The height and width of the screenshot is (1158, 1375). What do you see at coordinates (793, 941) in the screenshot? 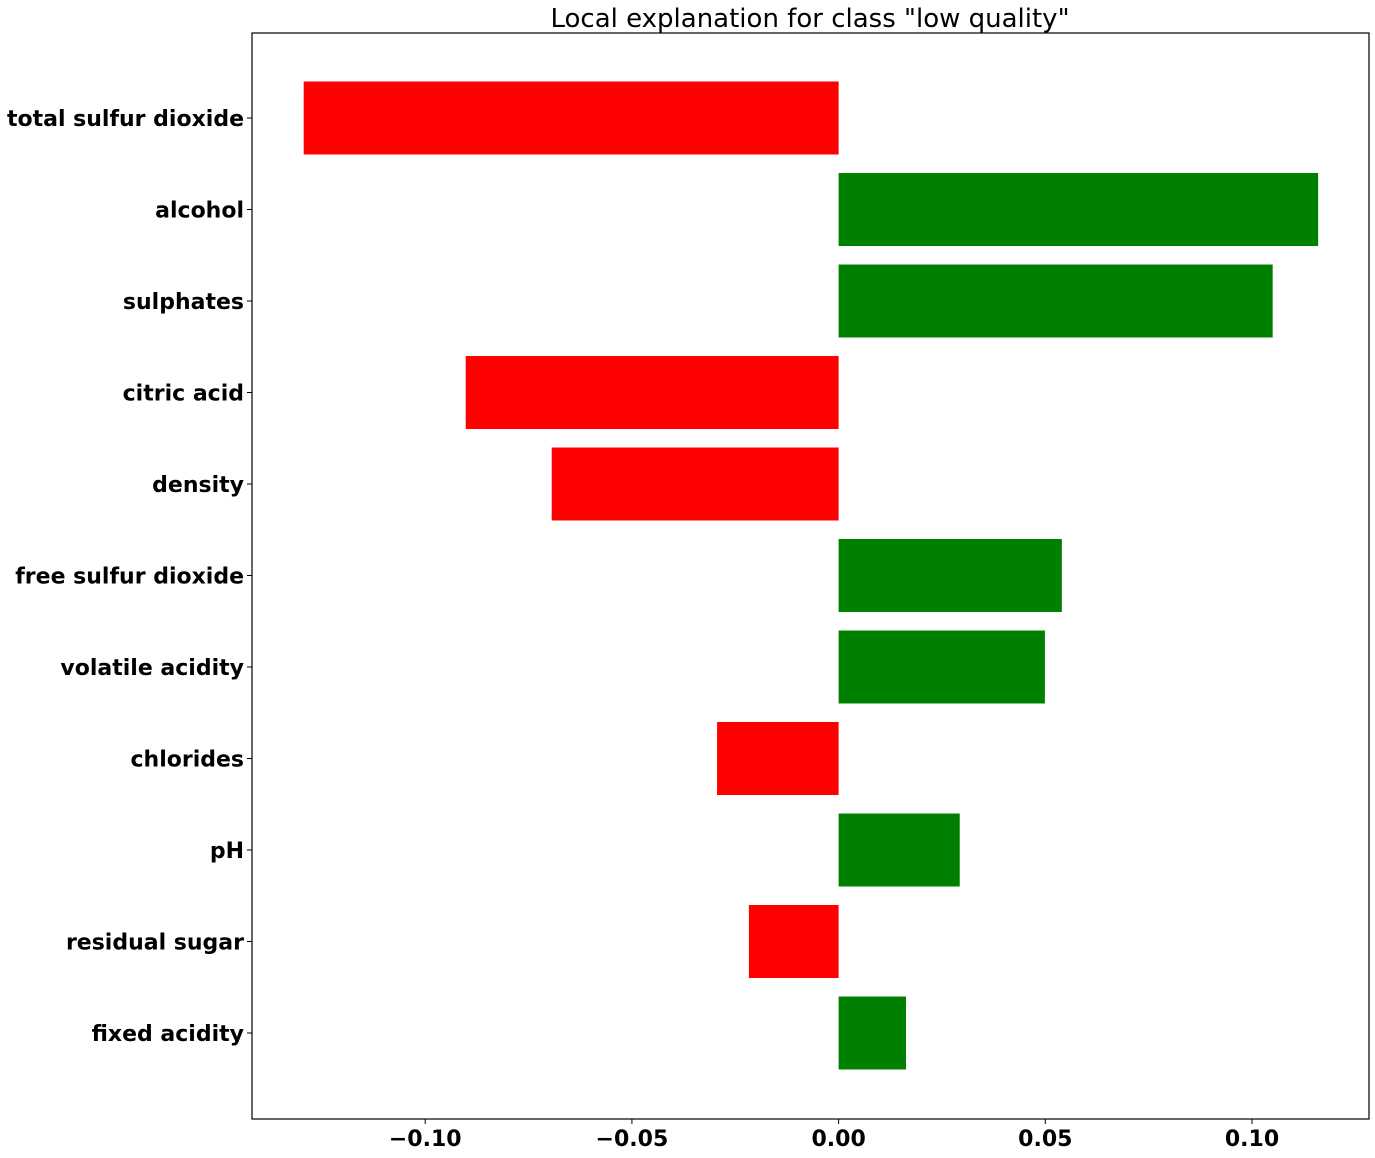
I see `bar-residual-sugar` at bounding box center [793, 941].